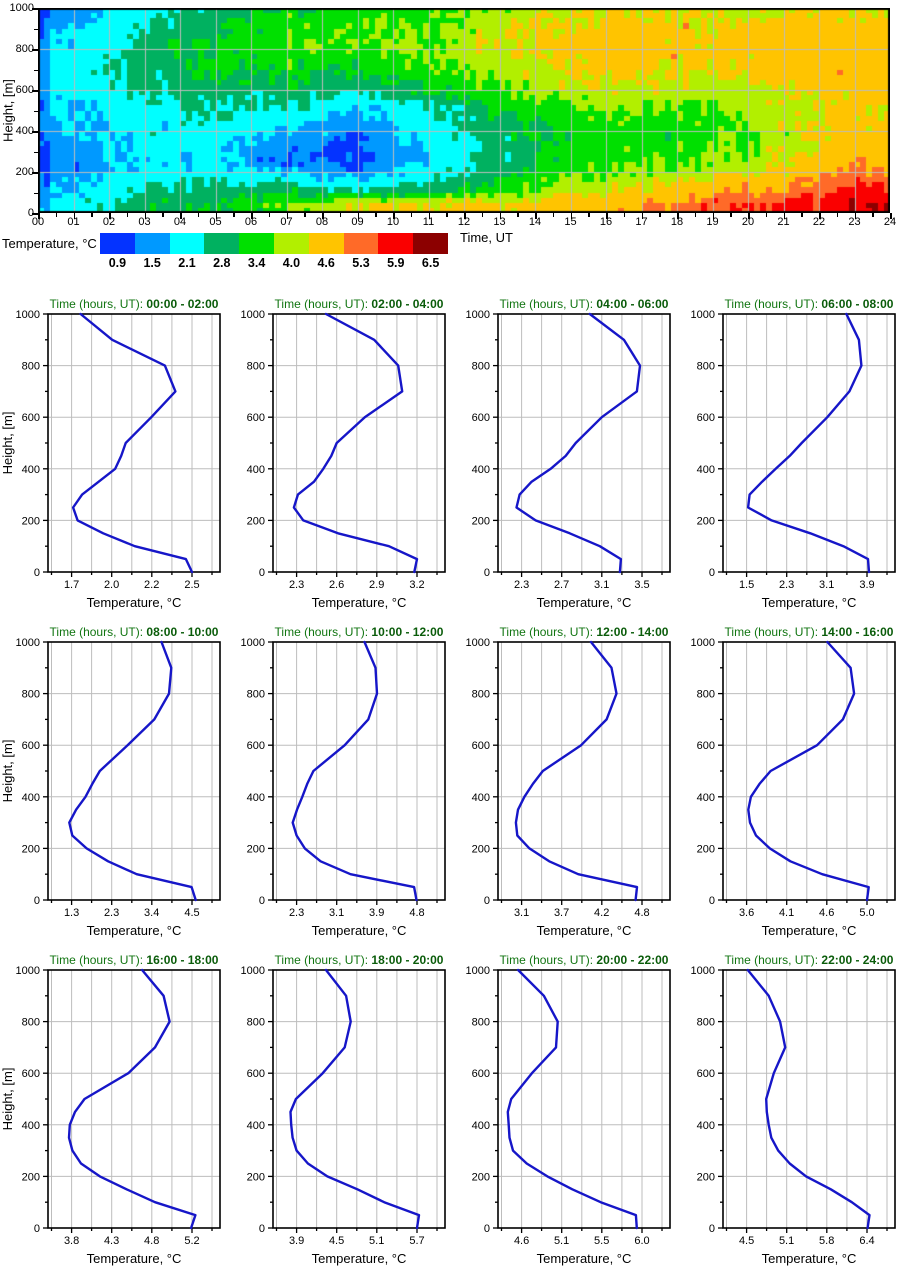 The height and width of the screenshot is (1285, 900). I want to click on colorbar-tick-label: 3.4, so click(256, 263).